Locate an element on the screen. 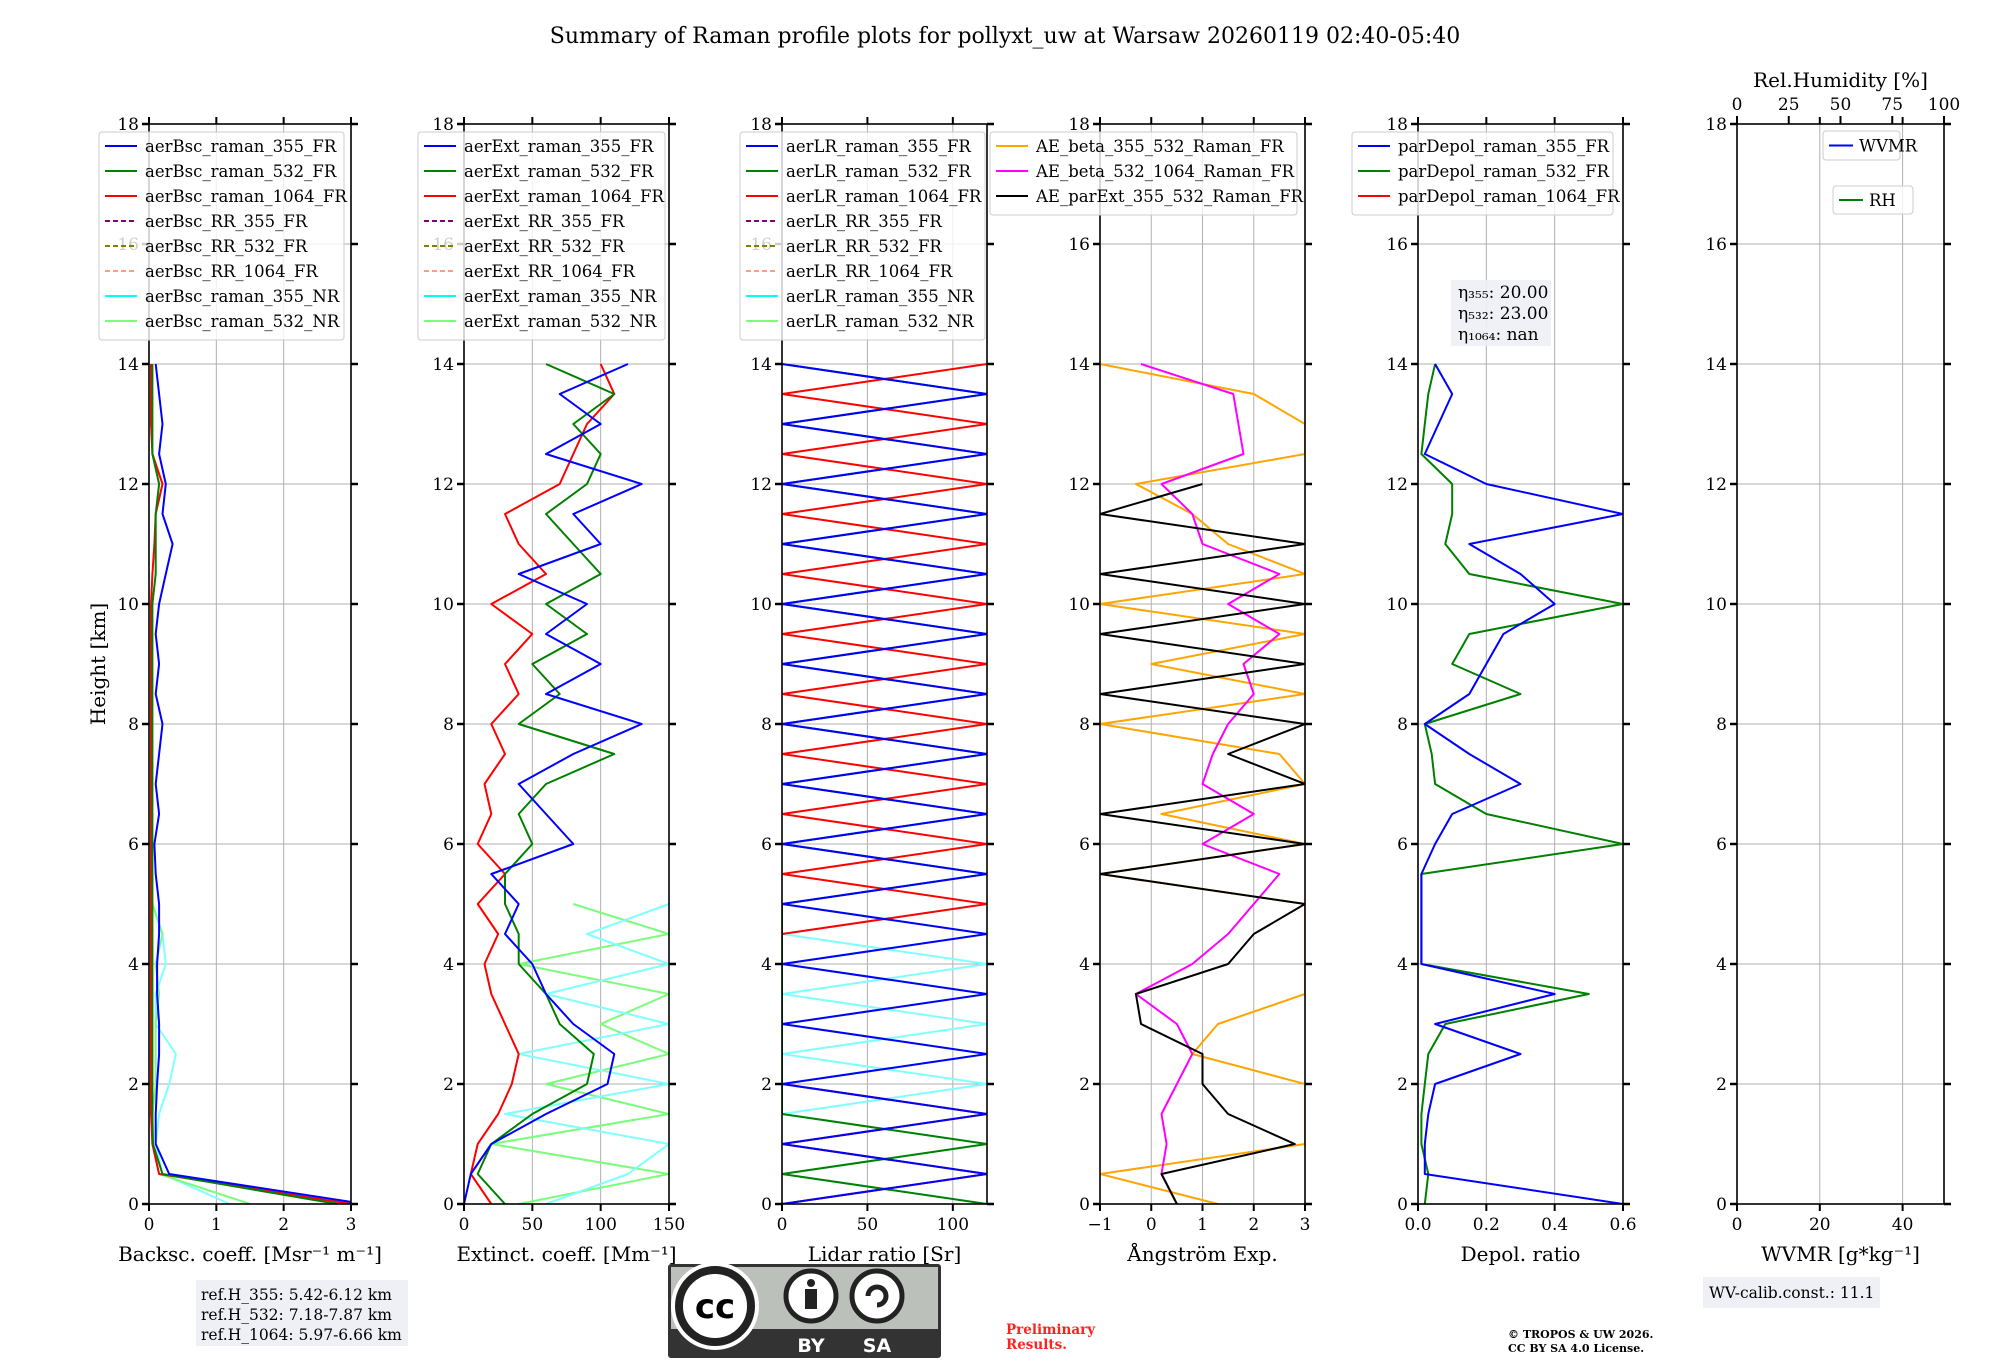 The width and height of the screenshot is (2000, 1364). legend-label: aerExt_raman_532_FR is located at coordinates (559, 171).